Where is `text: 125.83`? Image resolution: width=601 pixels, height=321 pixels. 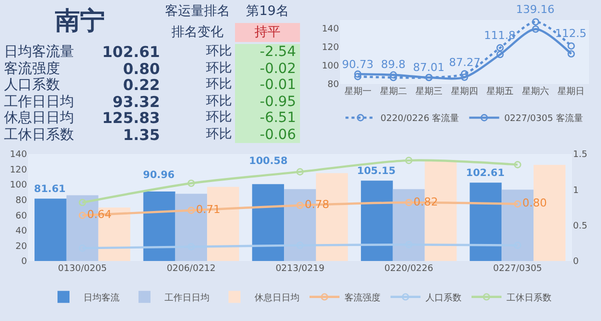 text: 125.83 is located at coordinates (130, 118).